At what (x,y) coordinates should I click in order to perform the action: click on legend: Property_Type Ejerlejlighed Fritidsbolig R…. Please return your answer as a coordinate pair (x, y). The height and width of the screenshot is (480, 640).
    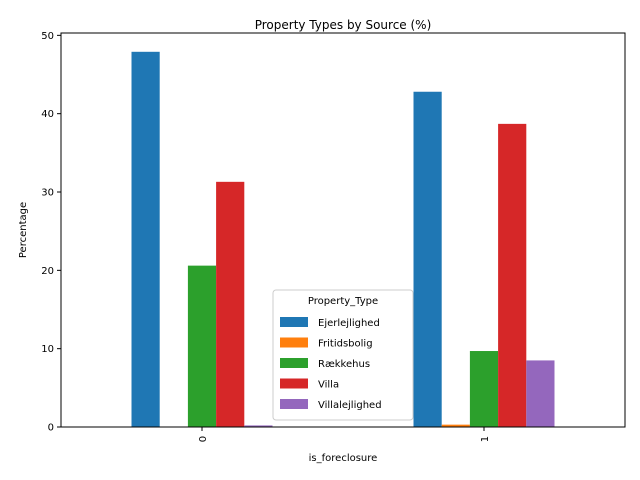
    Looking at the image, I should click on (343, 355).